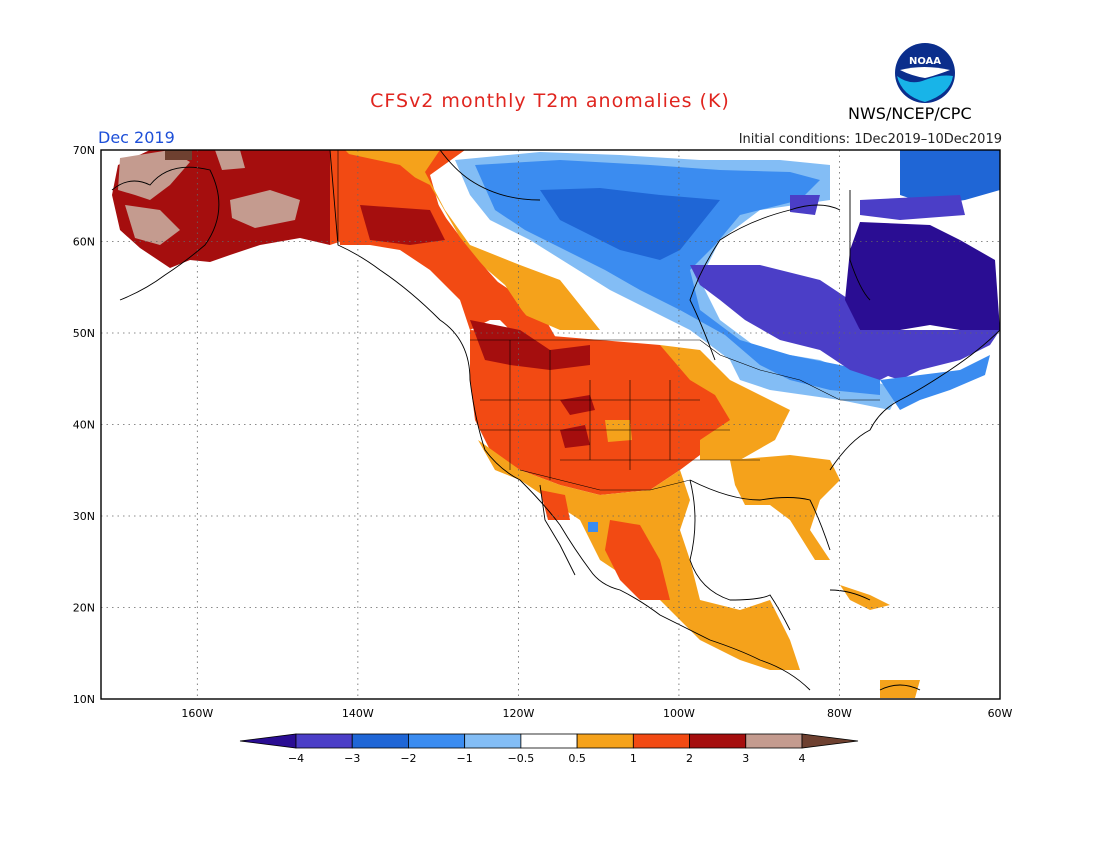  I want to click on latitude-labels: 70N 60N 50N 40N 30N 20N 10N, so click(84, 425).